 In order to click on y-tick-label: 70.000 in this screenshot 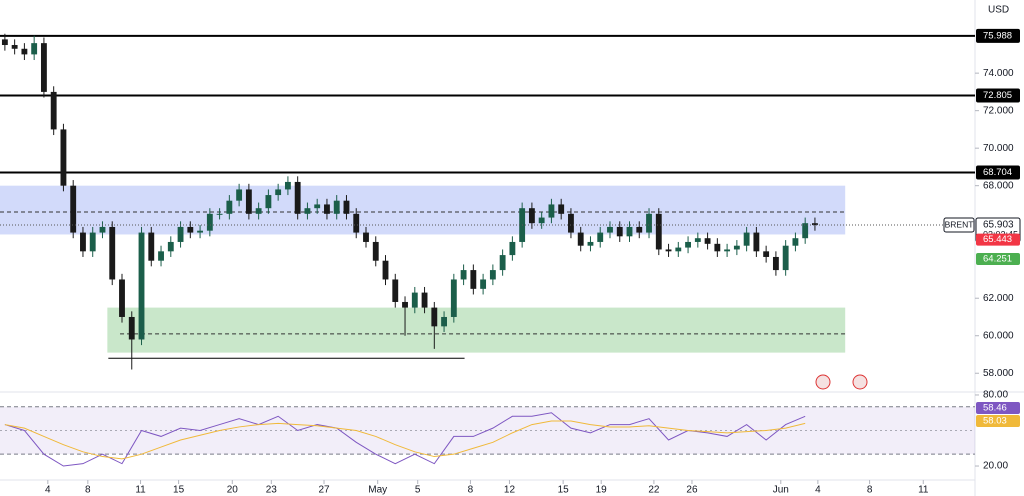, I will do `click(998, 148)`.